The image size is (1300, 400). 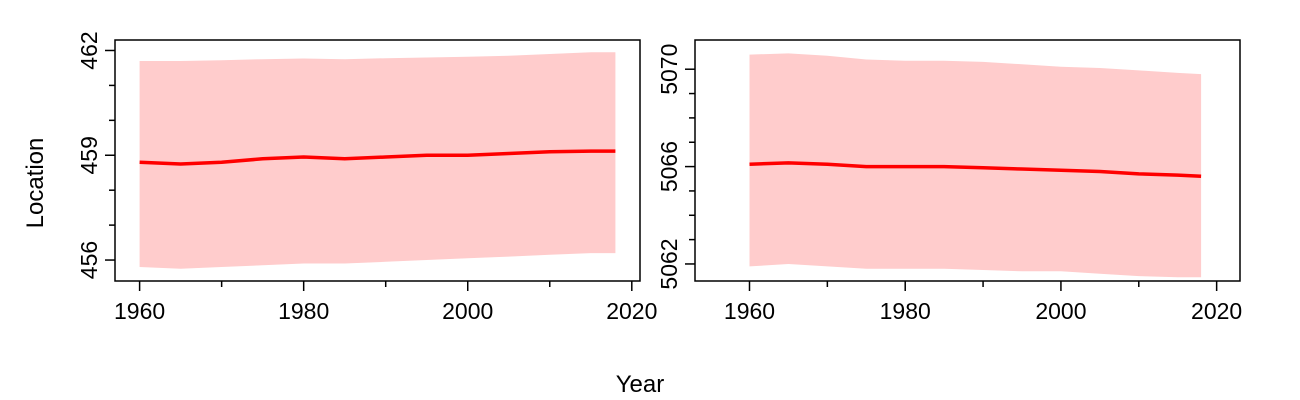 I want to click on right-x-tick-label: 1960, so click(x=749, y=311).